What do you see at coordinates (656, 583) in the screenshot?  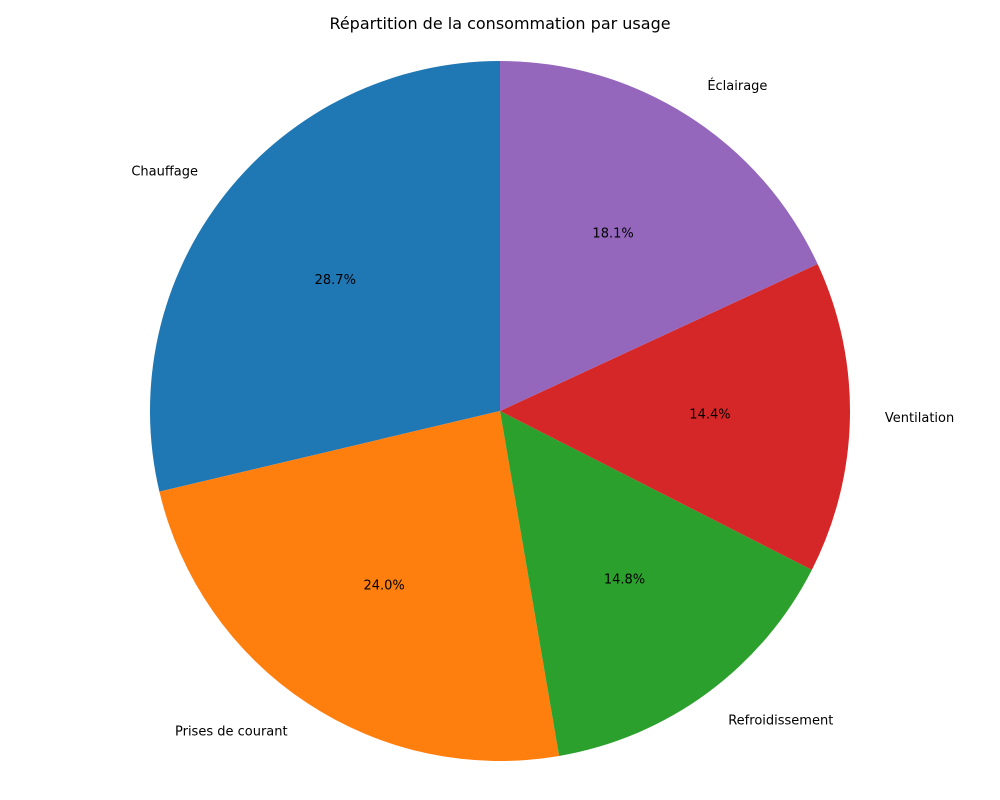 I see `pie-slice-refroidissement` at bounding box center [656, 583].